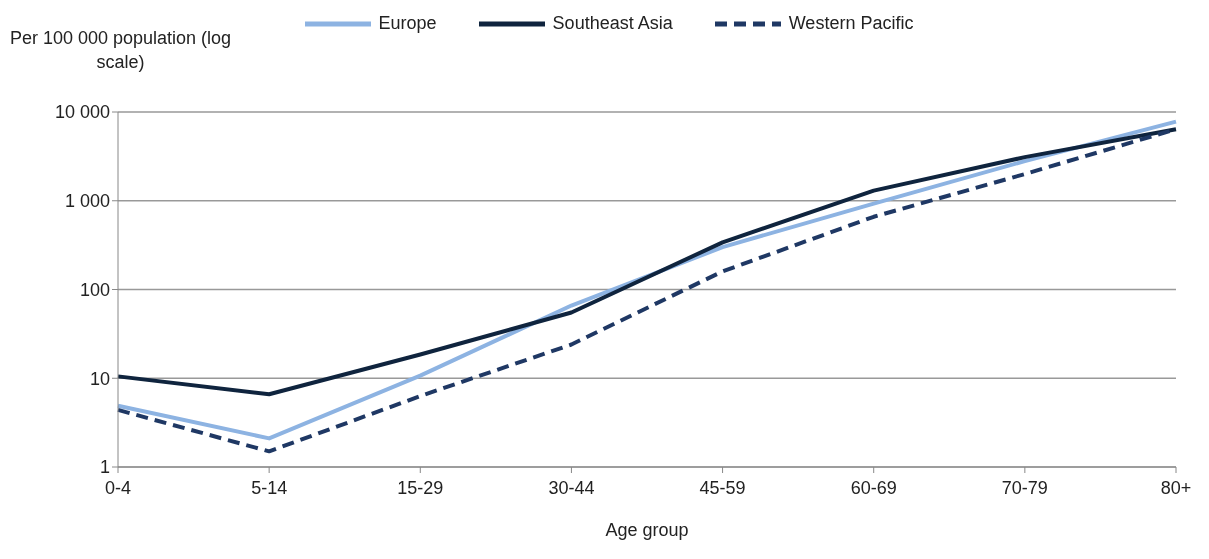 The image size is (1209, 559). I want to click on legend-label: Western Pacific, so click(851, 23).